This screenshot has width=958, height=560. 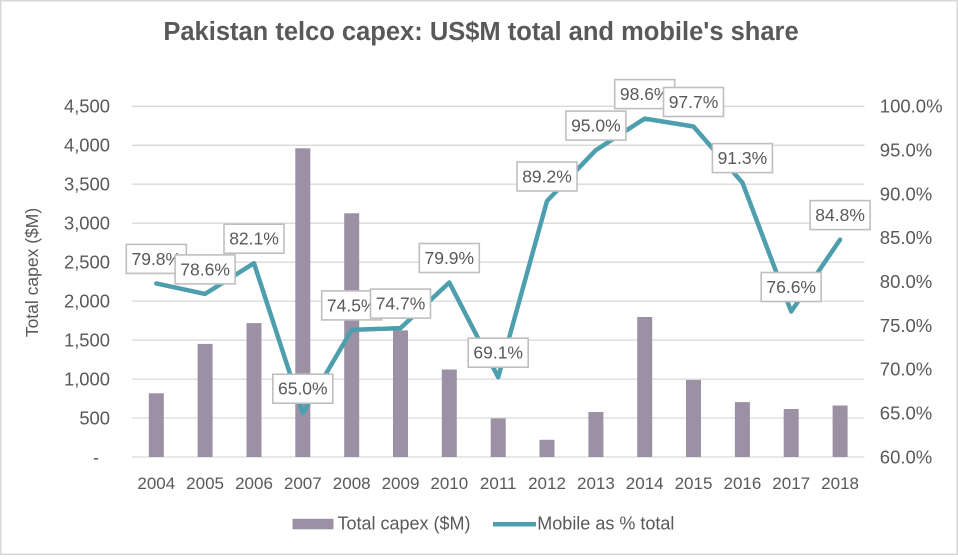 I want to click on svg-text: 2010, so click(x=449, y=483).